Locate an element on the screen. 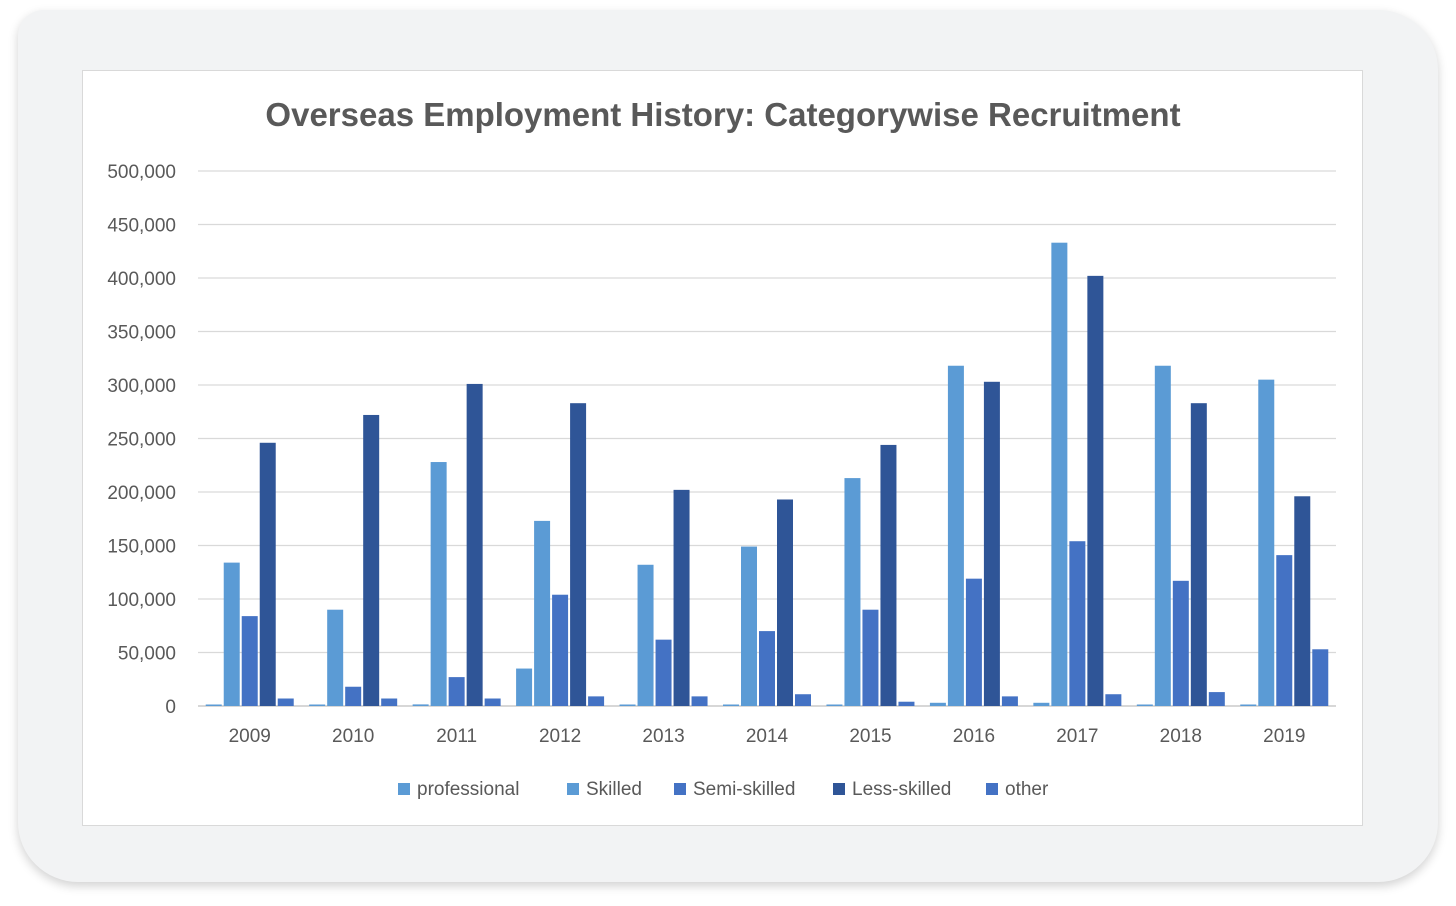 This screenshot has width=1456, height=906. bar-less-skilled-2018 is located at coordinates (1198, 554).